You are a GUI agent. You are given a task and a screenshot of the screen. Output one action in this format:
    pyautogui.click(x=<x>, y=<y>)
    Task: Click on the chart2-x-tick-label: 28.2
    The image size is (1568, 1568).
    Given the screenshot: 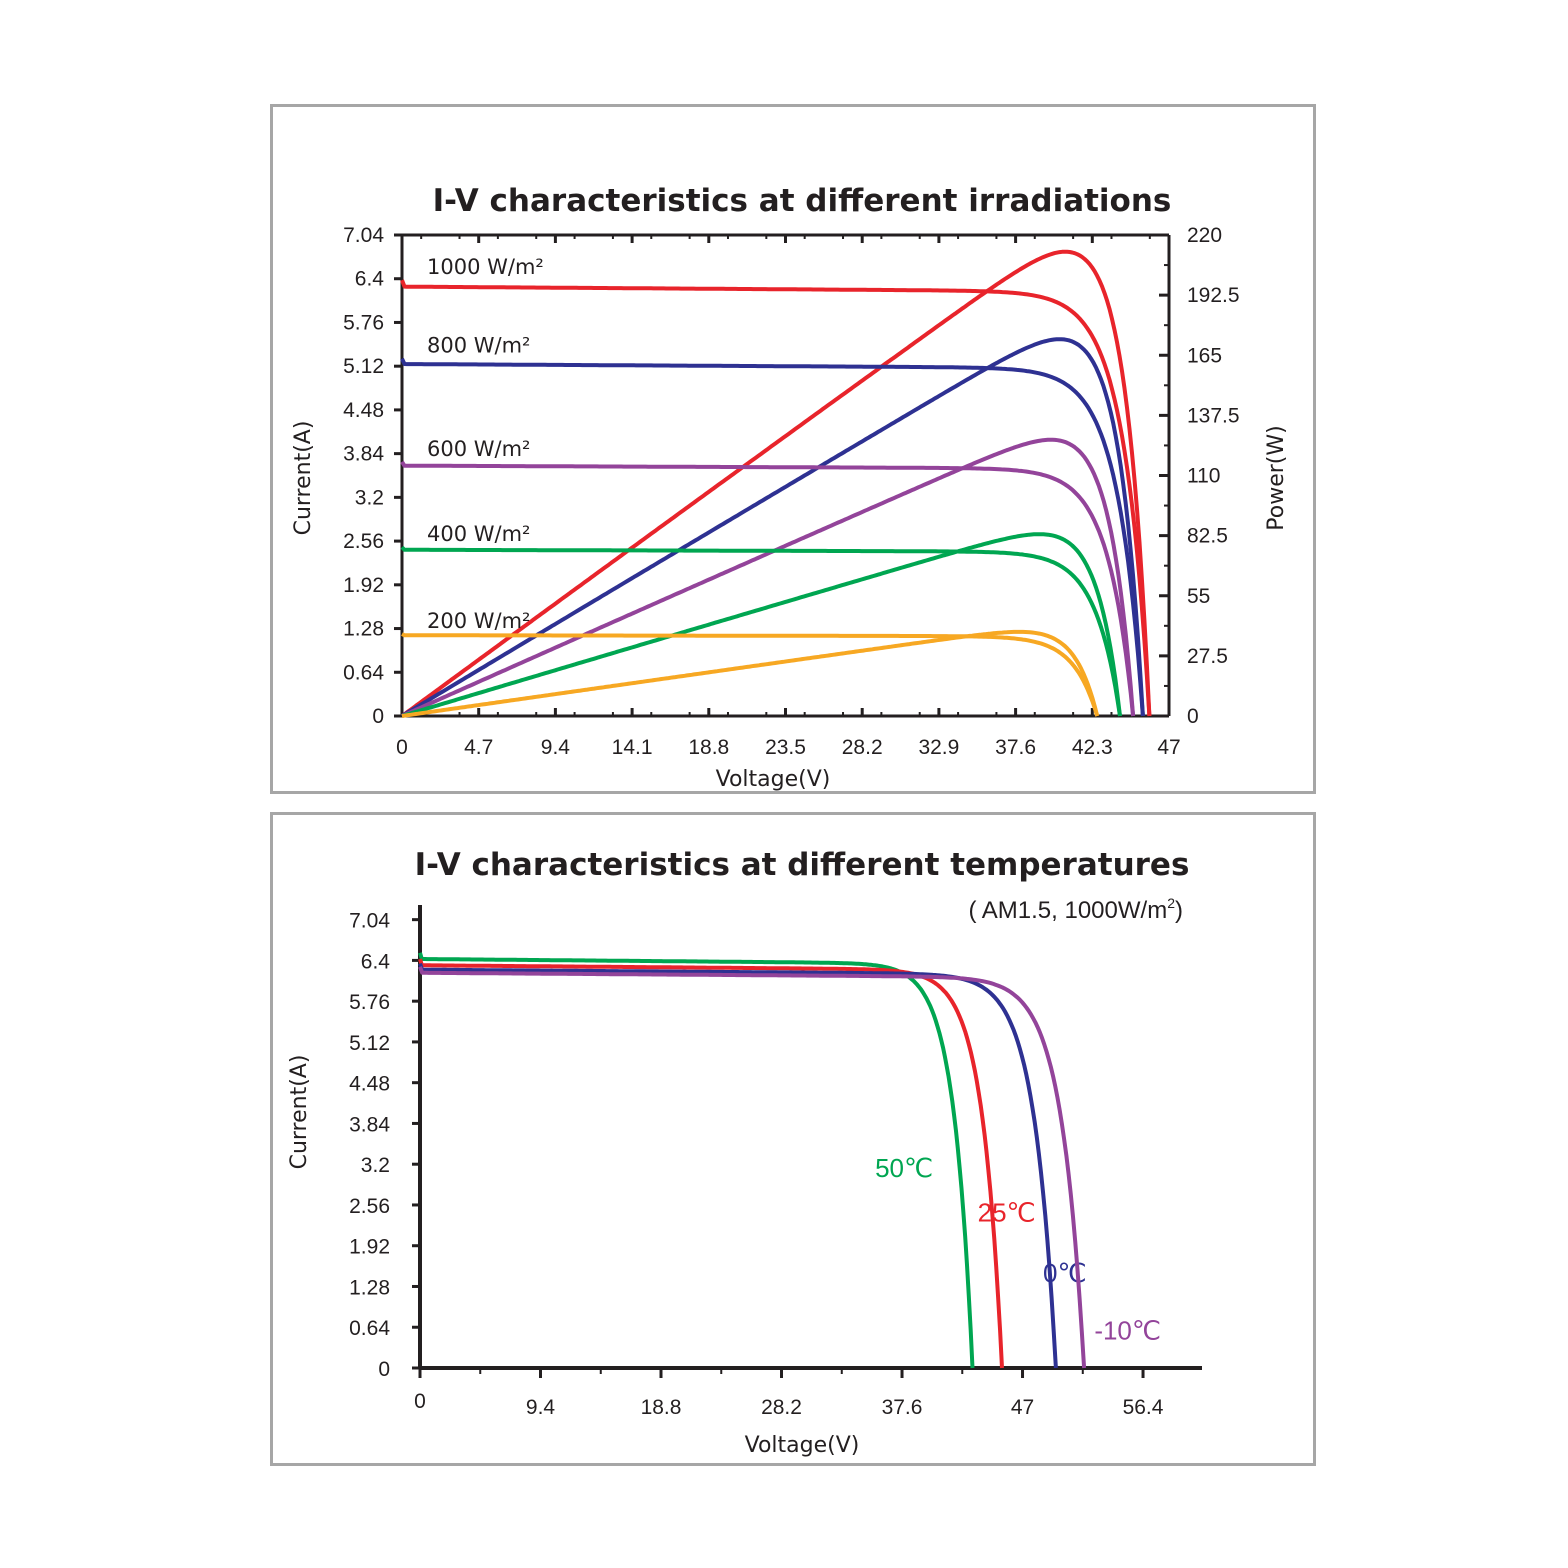 What is the action you would take?
    pyautogui.click(x=781, y=1407)
    